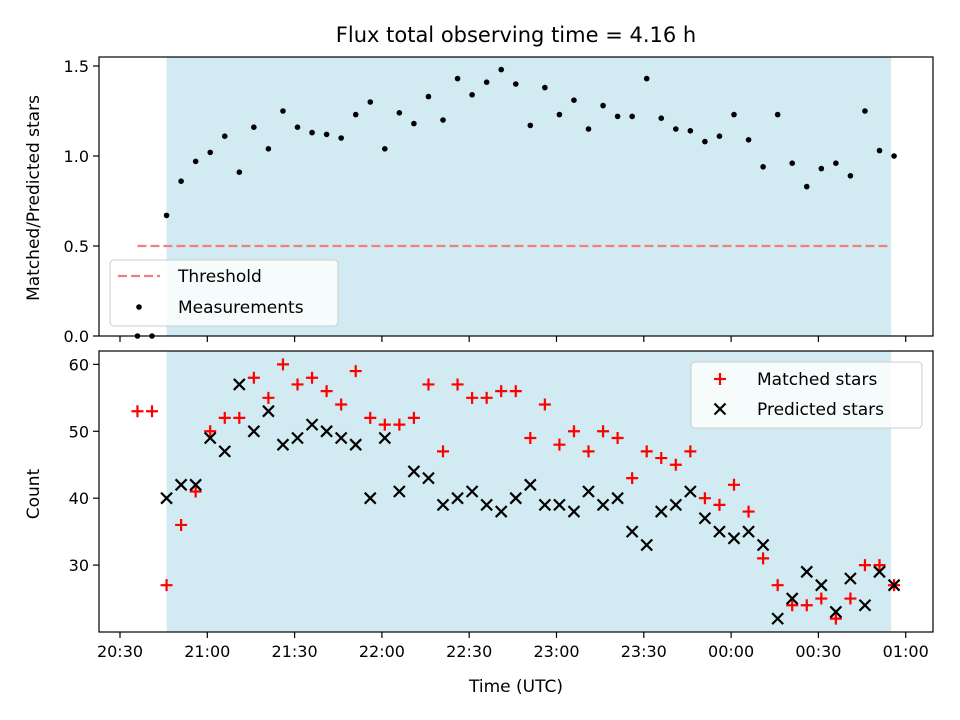 The image size is (960, 720). What do you see at coordinates (382, 651) in the screenshot?
I see `x-tick-label: 22:00` at bounding box center [382, 651].